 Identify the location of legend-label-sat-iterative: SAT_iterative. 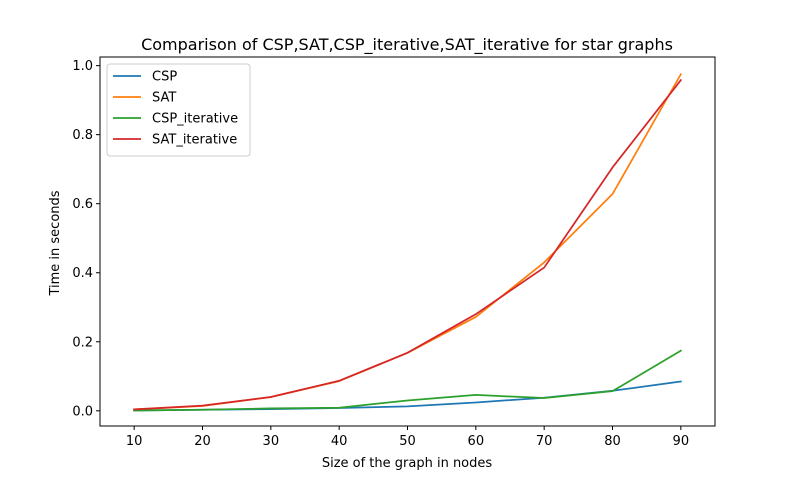
(194, 140).